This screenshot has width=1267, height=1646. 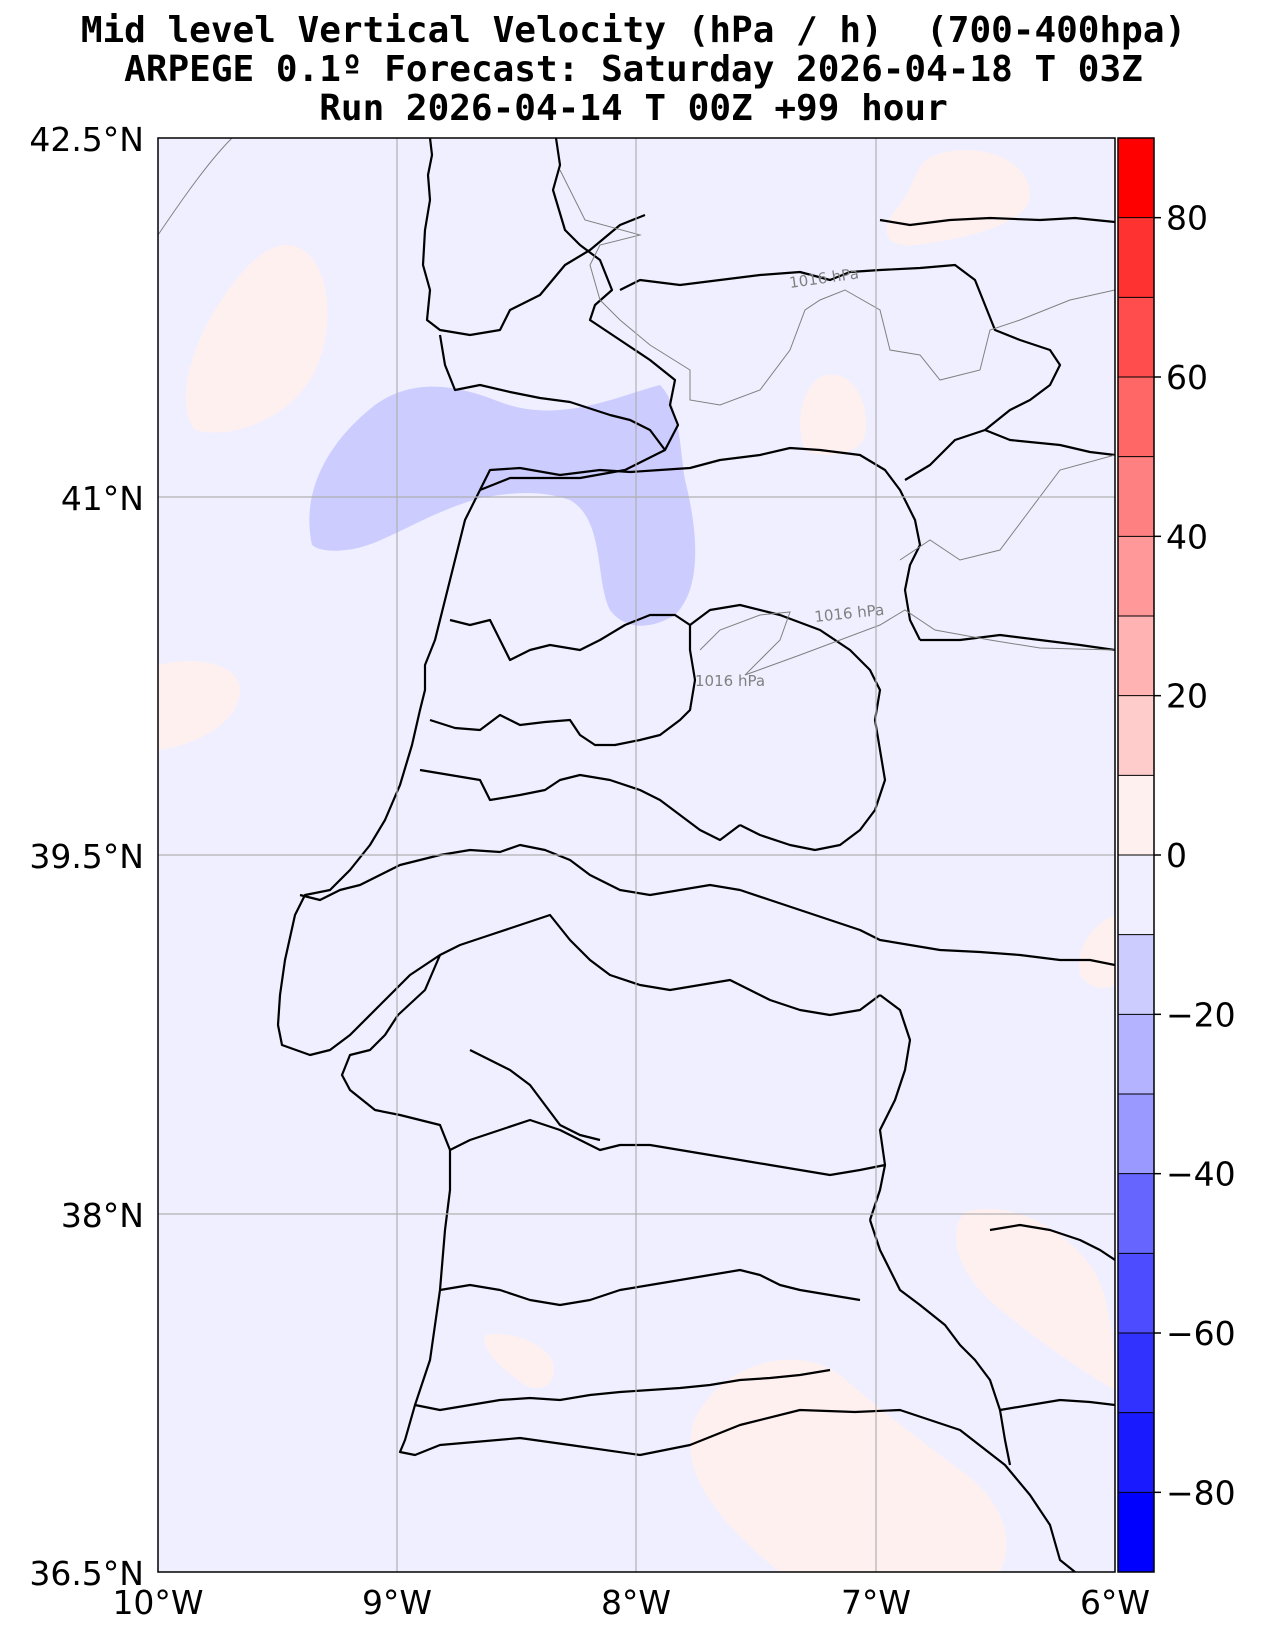 What do you see at coordinates (256, 338) in the screenshot?
I see `descent-patch-nw` at bounding box center [256, 338].